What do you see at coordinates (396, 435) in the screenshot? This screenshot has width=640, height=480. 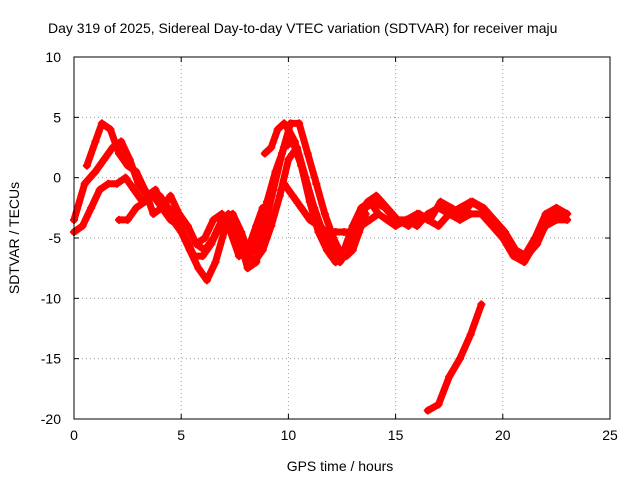 I see `x-tick-label: 15` at bounding box center [396, 435].